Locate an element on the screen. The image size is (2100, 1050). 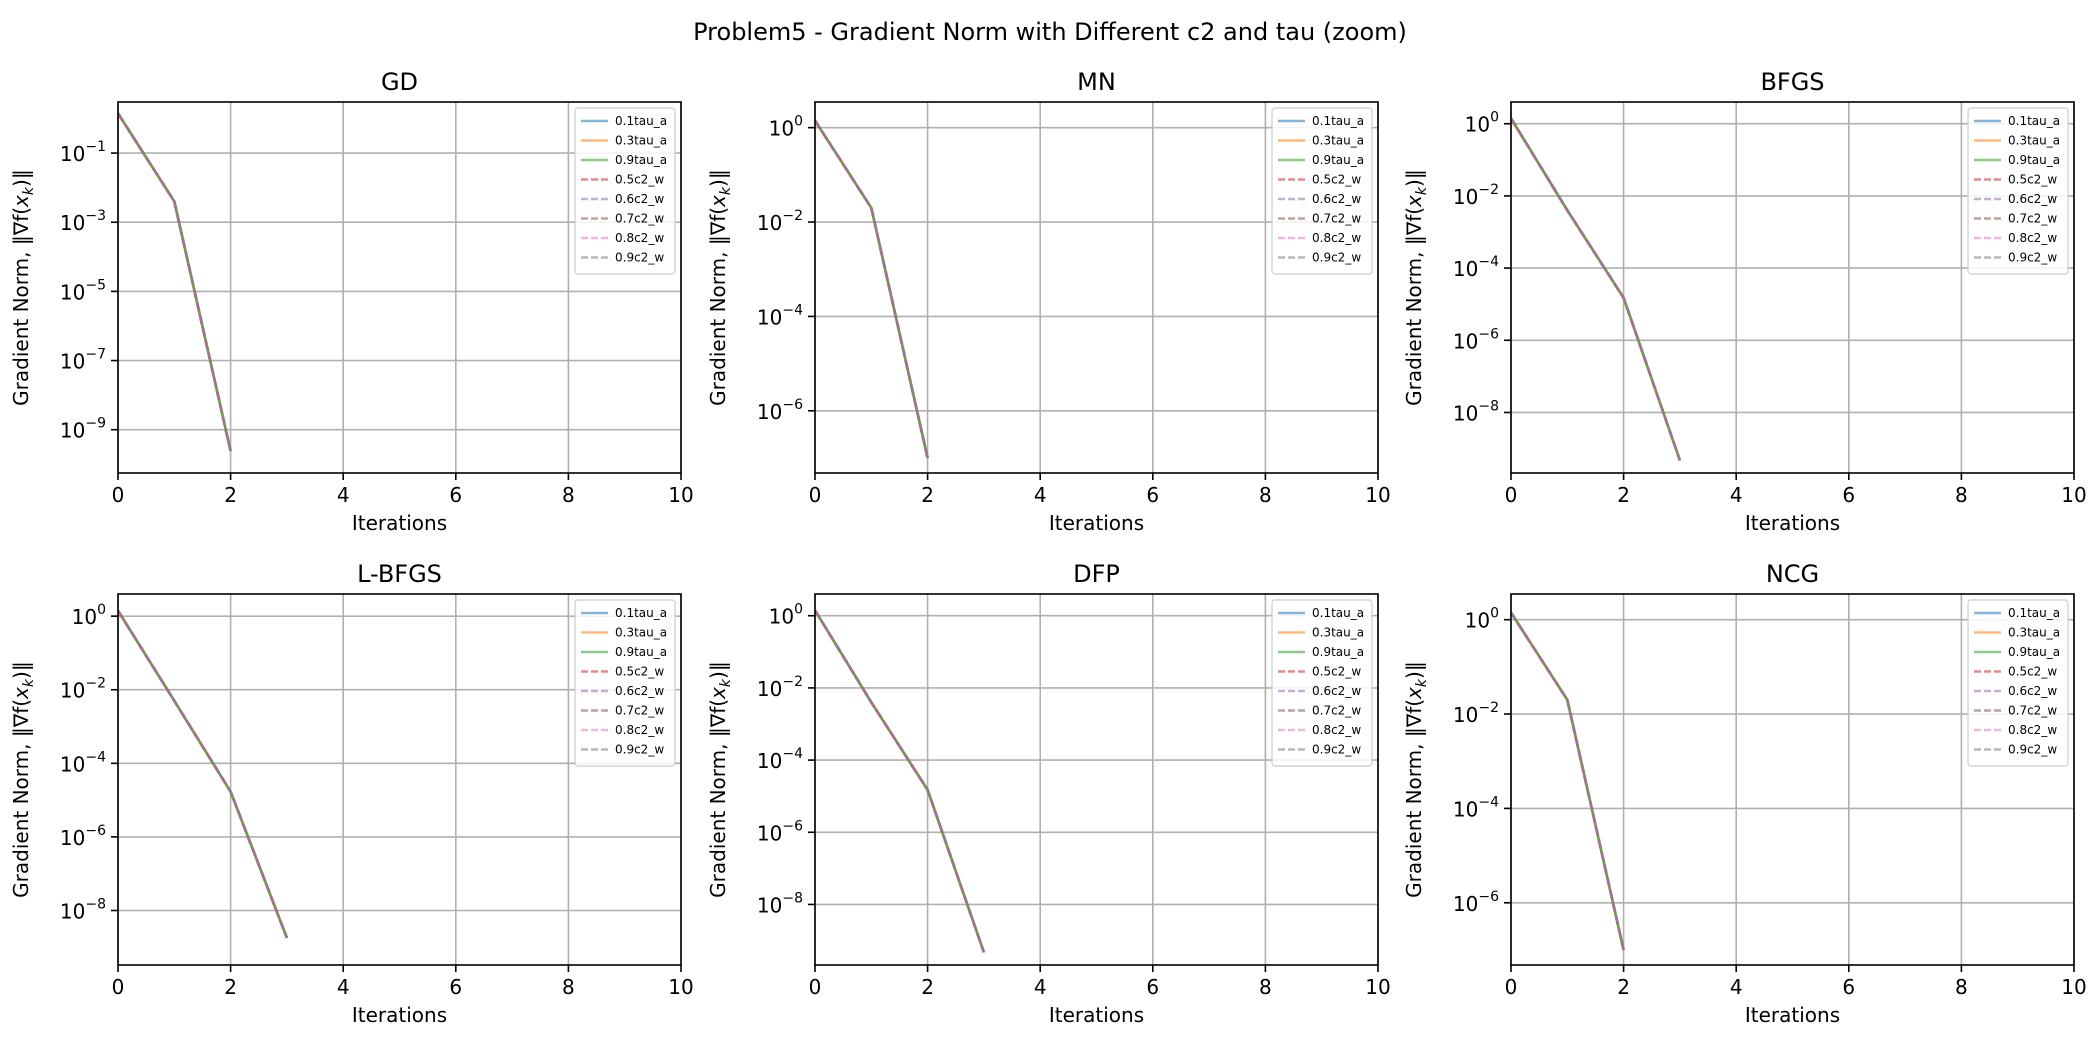
y-tick-label: 10⁻⁵ is located at coordinates (83, 290).